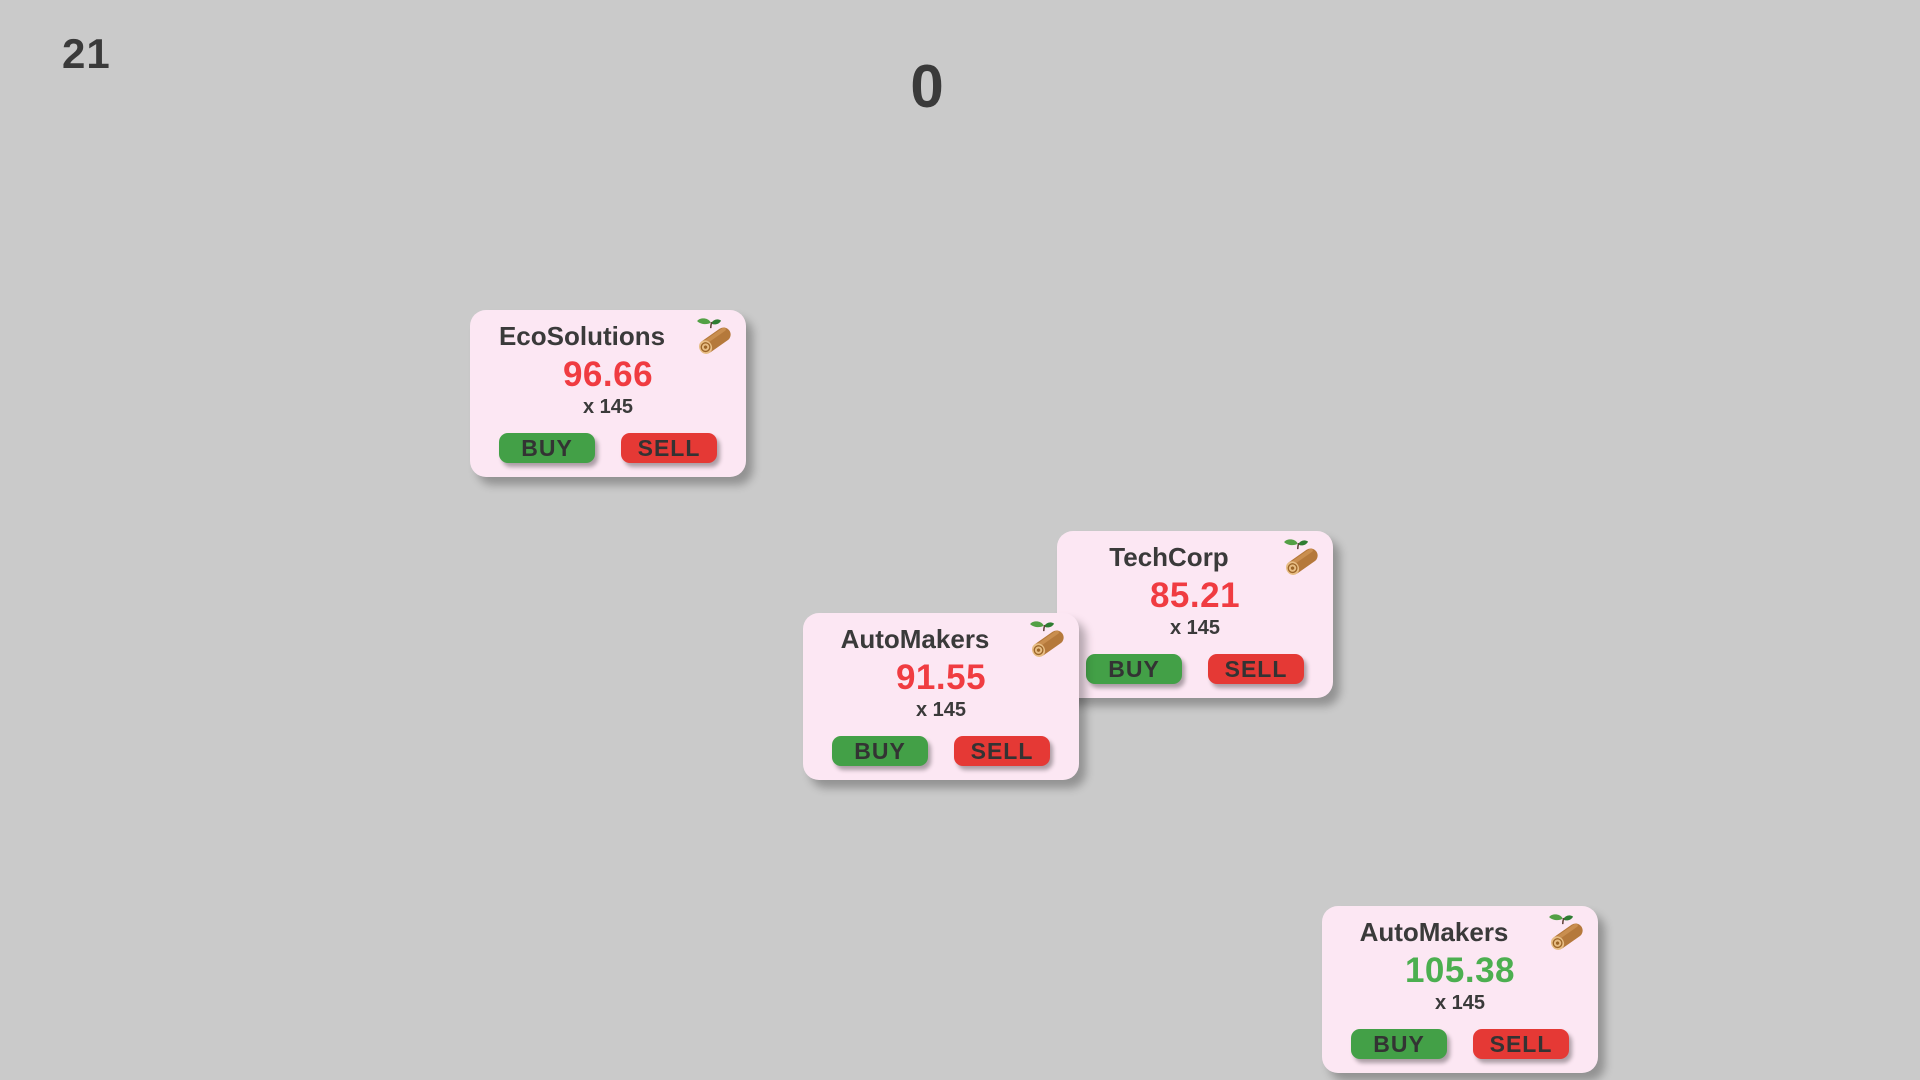 Image resolution: width=1920 pixels, height=1080 pixels. Describe the element at coordinates (1195, 595) in the screenshot. I see `stock-price: 85.21` at that location.